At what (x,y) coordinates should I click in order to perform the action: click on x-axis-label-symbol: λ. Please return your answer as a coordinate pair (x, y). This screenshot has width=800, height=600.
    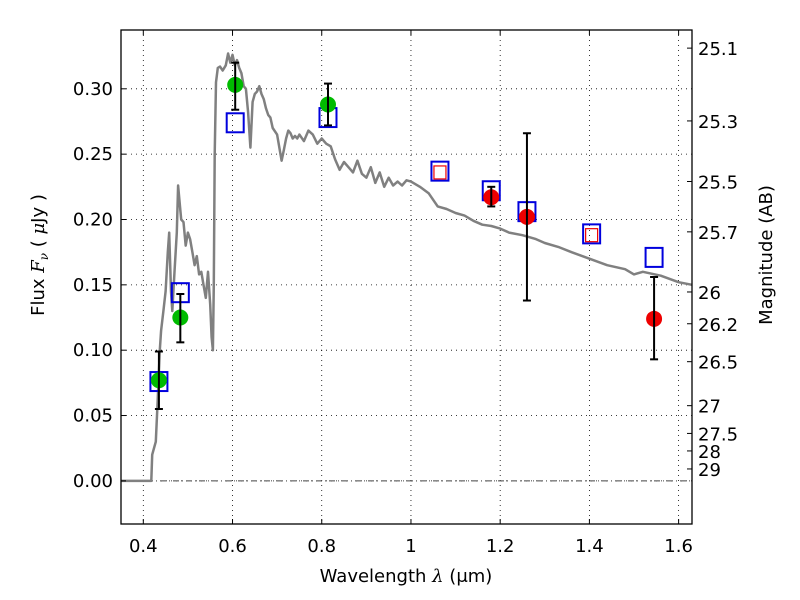
    Looking at the image, I should click on (437, 576).